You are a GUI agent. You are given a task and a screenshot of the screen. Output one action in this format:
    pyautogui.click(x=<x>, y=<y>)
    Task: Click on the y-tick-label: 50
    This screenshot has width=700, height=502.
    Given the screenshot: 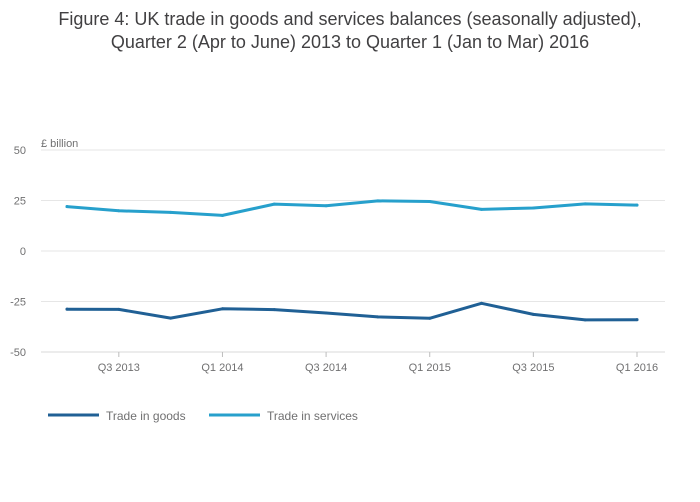 What is the action you would take?
    pyautogui.click(x=20, y=151)
    